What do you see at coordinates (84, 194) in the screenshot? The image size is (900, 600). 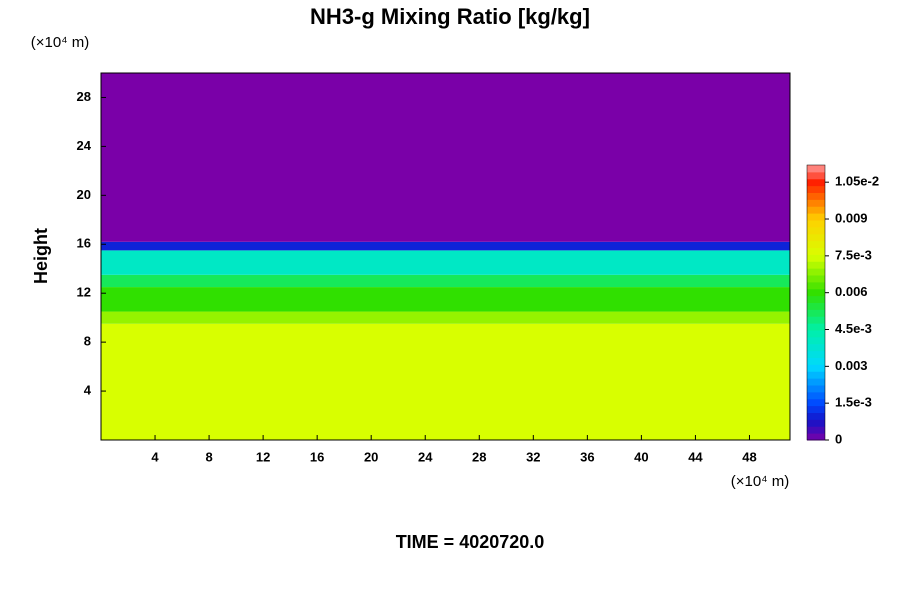 I see `y-tick-label: 20` at bounding box center [84, 194].